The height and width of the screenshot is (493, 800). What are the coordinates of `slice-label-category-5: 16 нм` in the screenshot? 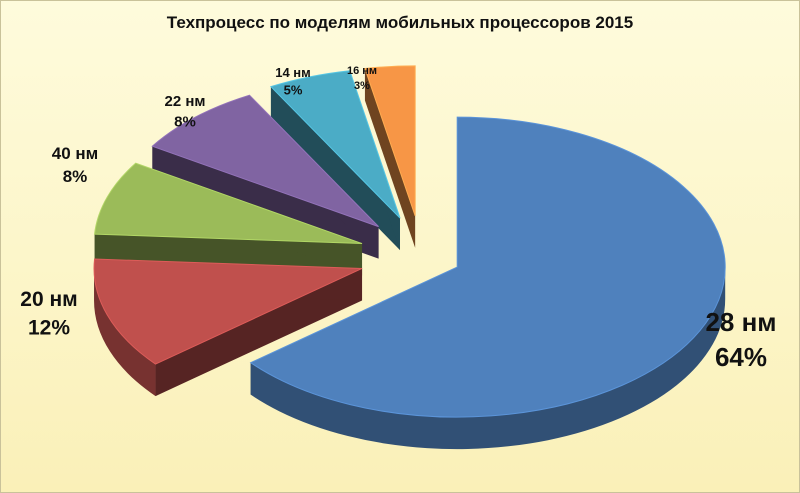 It's located at (362, 71).